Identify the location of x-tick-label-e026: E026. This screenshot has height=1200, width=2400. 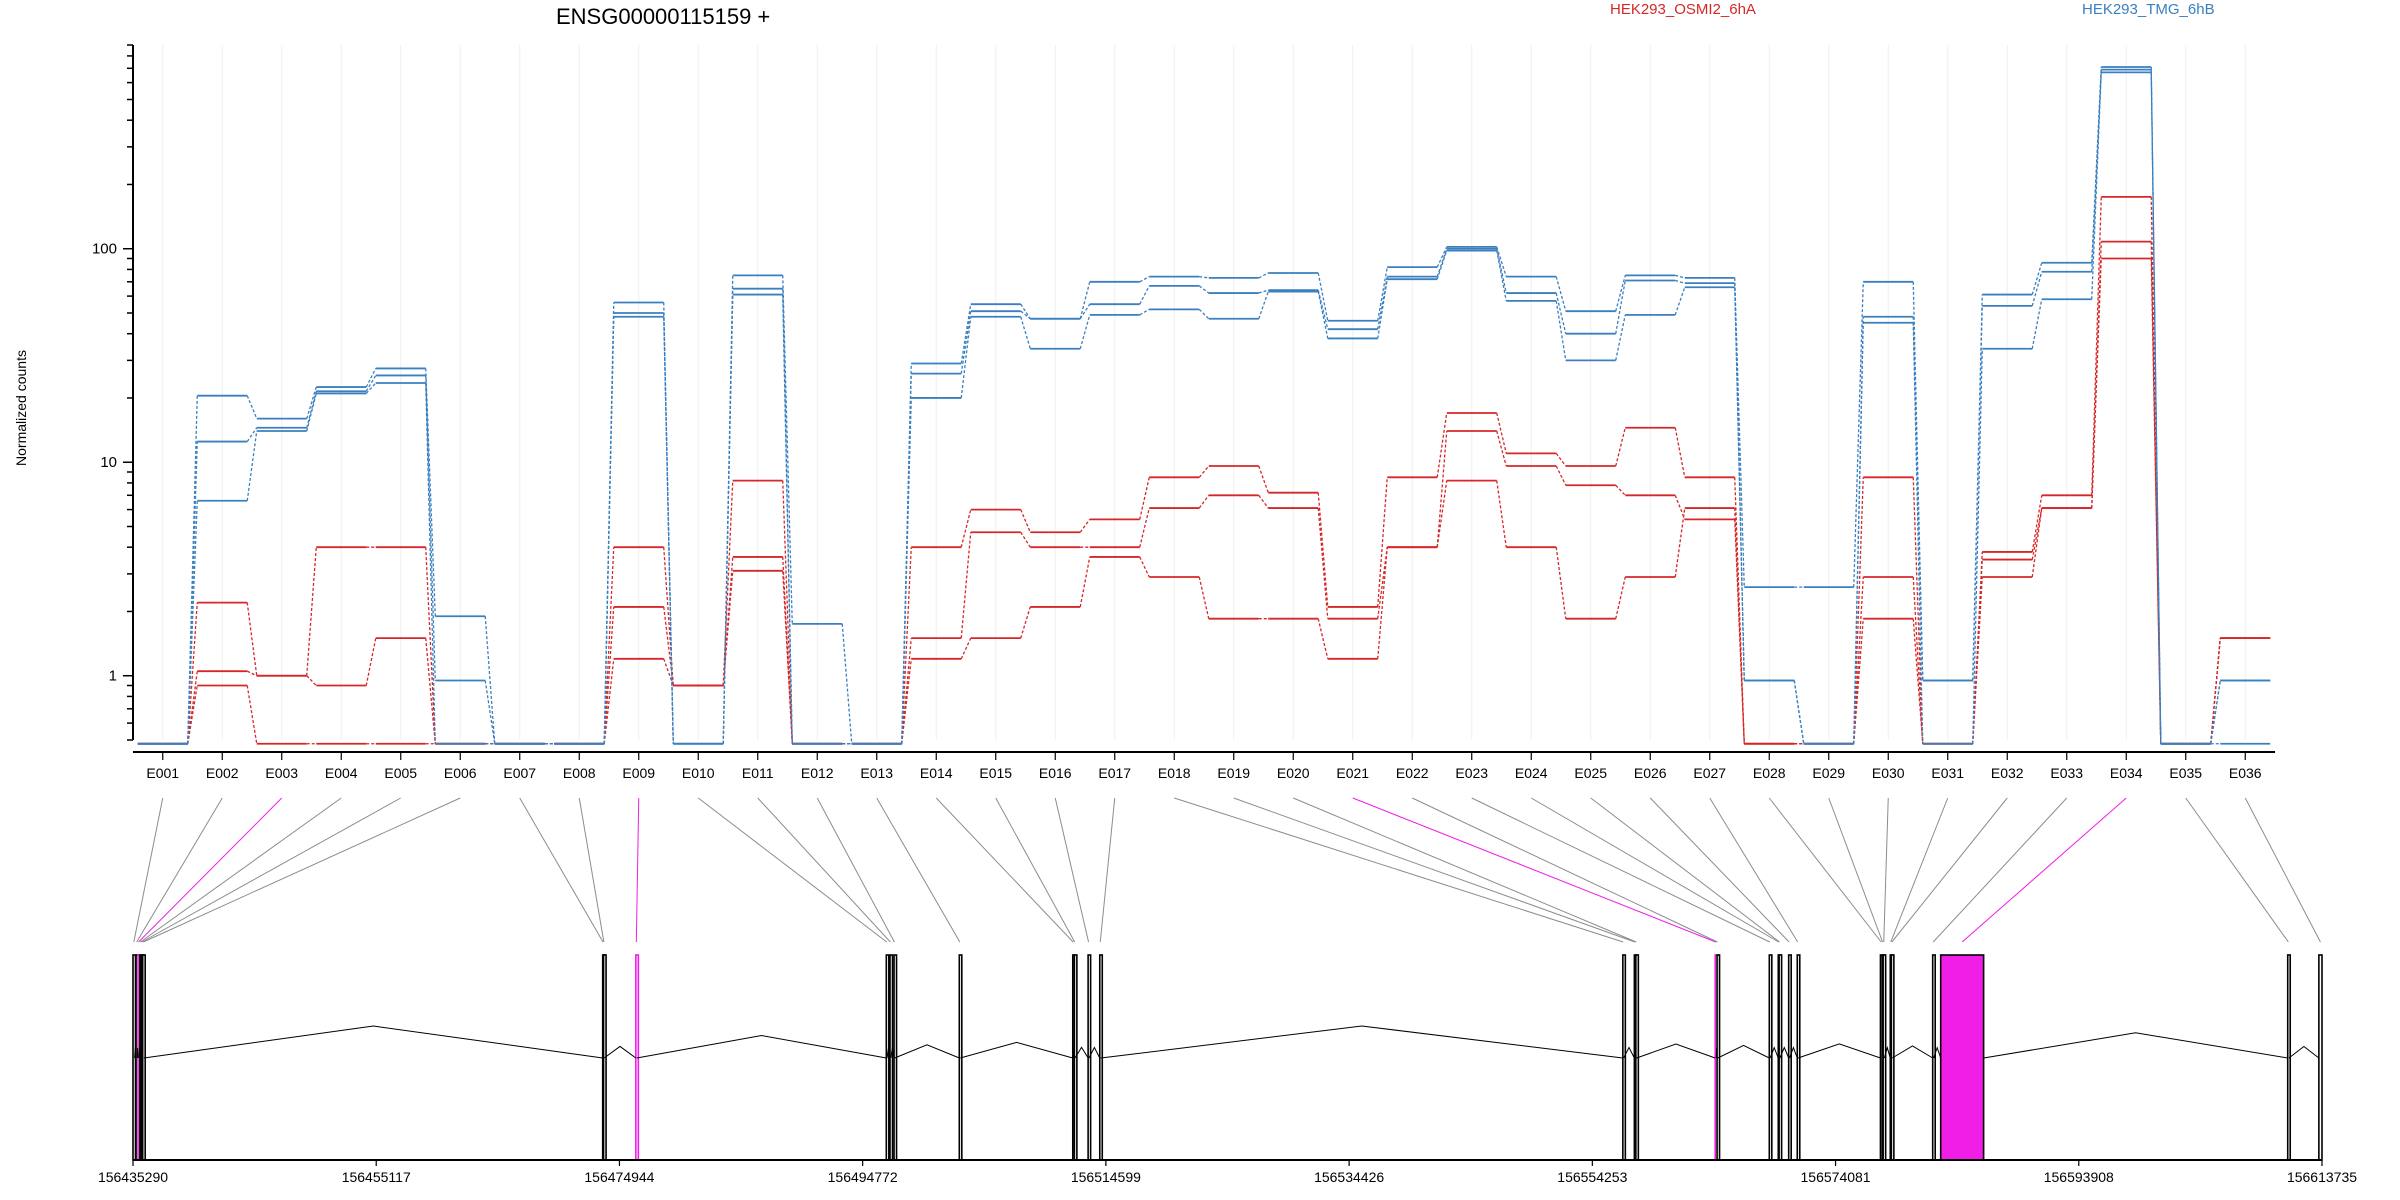
(1650, 773).